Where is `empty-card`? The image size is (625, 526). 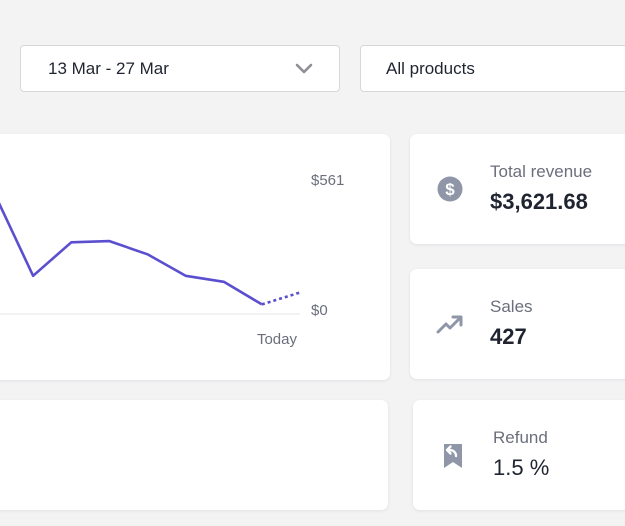
empty-card is located at coordinates (194, 455).